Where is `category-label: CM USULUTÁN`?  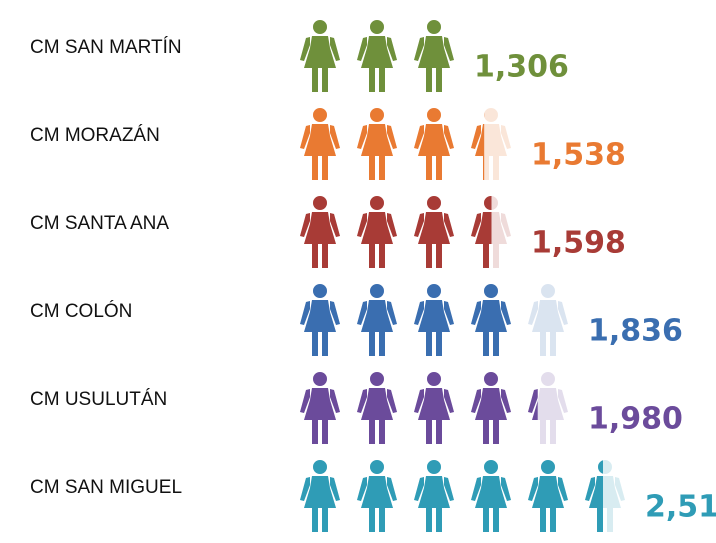 category-label: CM USULUTÁN is located at coordinates (98, 399).